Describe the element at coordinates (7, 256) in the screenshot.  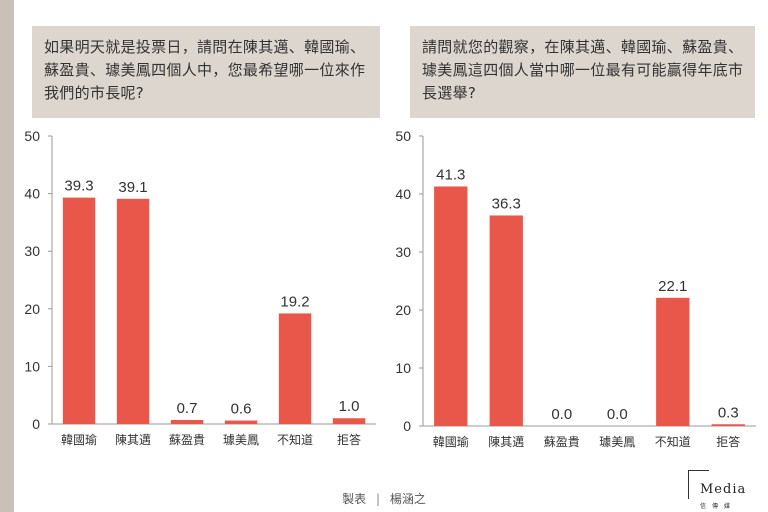
I see `left-decorative-strip` at that location.